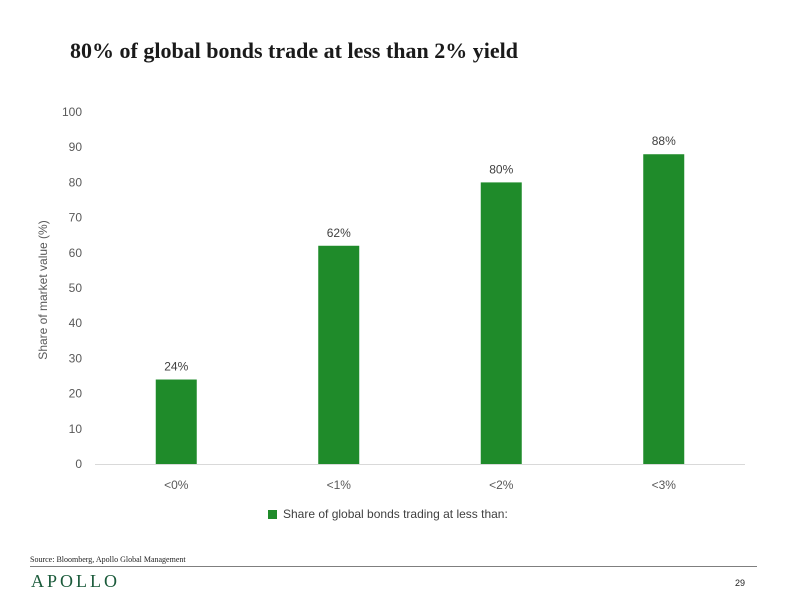 Image resolution: width=787 pixels, height=606 pixels. I want to click on y-tick-label: 70, so click(76, 218).